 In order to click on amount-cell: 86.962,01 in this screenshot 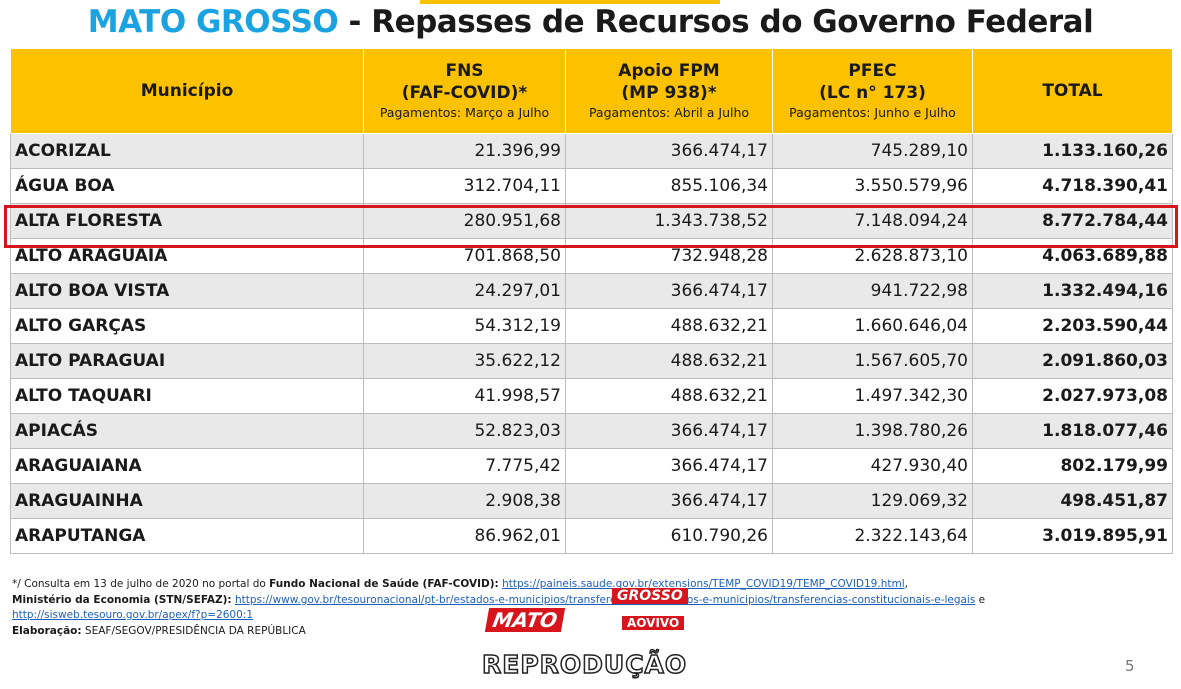, I will do `click(464, 536)`.